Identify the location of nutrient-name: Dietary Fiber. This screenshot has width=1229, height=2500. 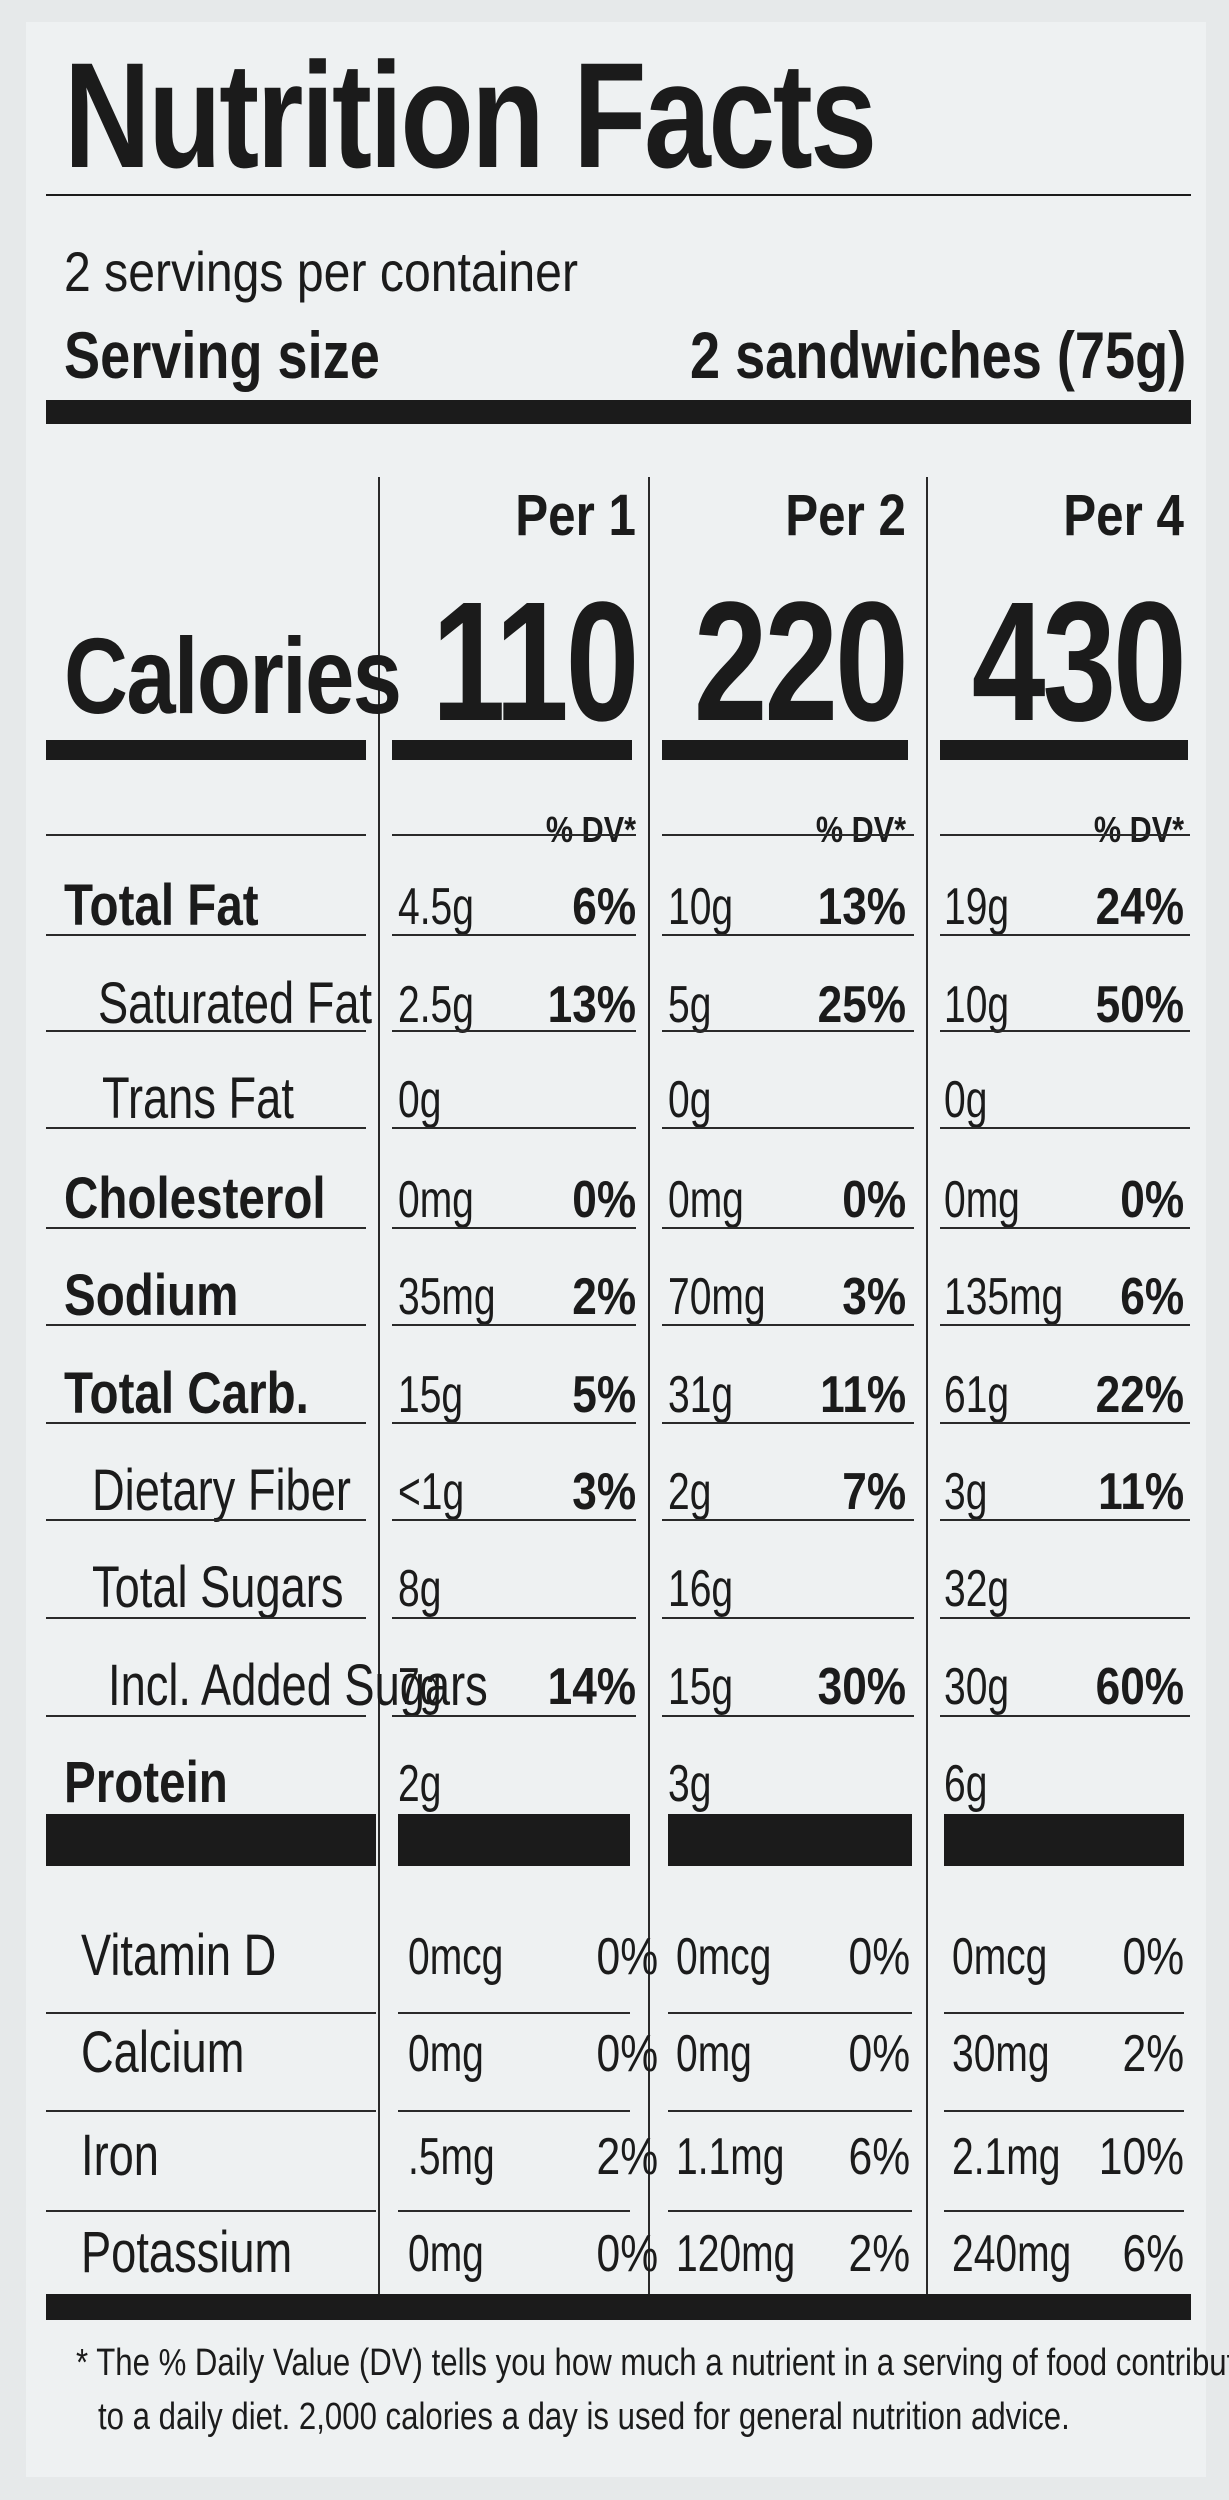
(221, 1490).